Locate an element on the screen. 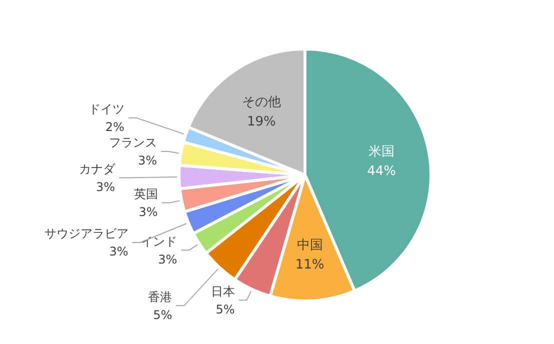  data-label: 11% is located at coordinates (309, 265).